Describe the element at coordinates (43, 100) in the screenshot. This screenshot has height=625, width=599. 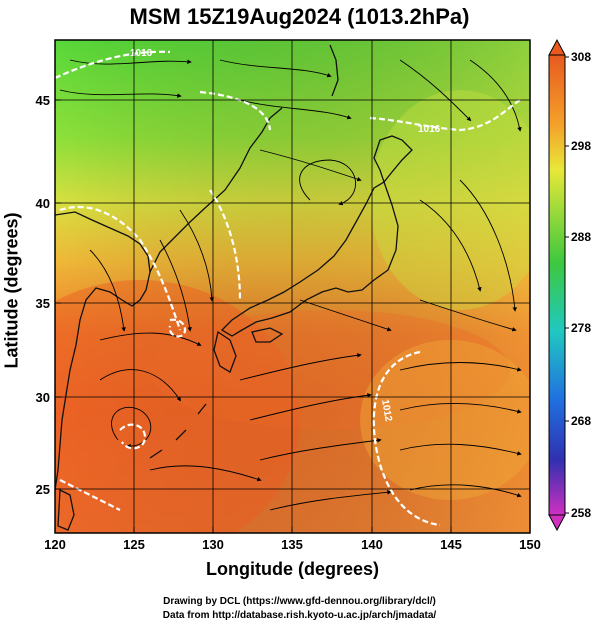
I see `y-tick-45: 45` at that location.